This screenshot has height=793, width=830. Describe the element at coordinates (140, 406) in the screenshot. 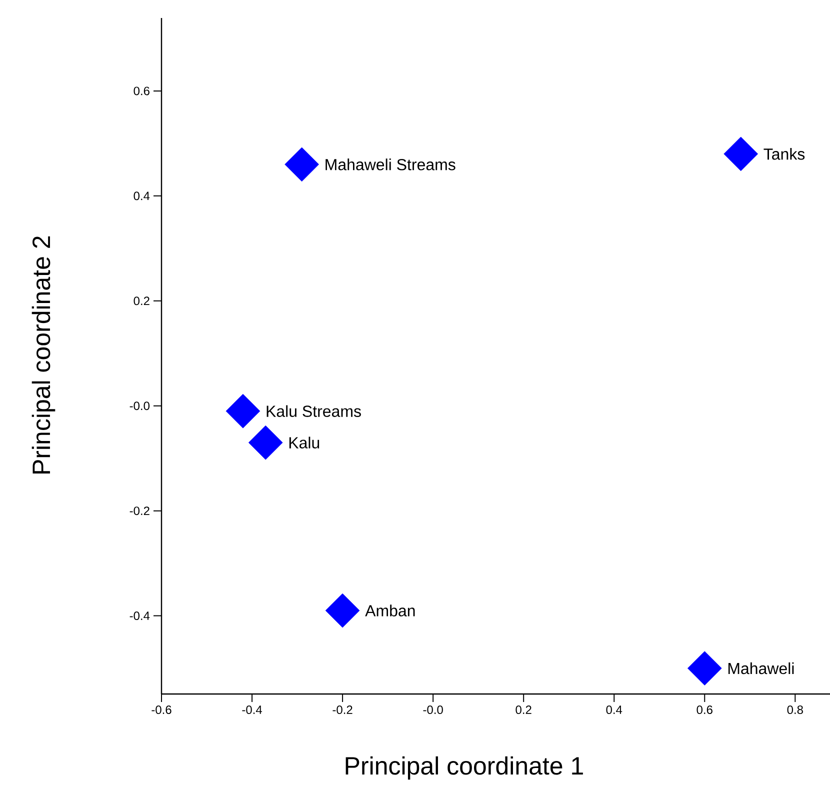

I see `y-tick-label: -0.0` at that location.